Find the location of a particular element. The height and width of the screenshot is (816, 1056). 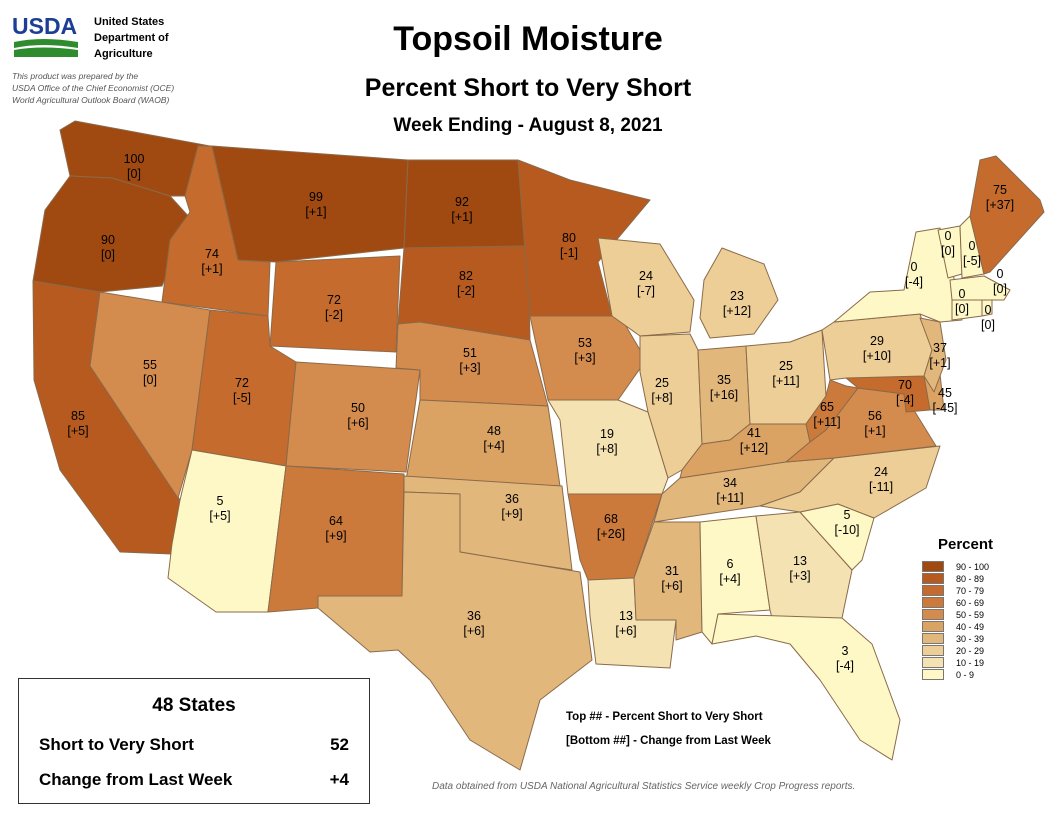

state-label-WY: 72 [-2] is located at coordinates (334, 307).